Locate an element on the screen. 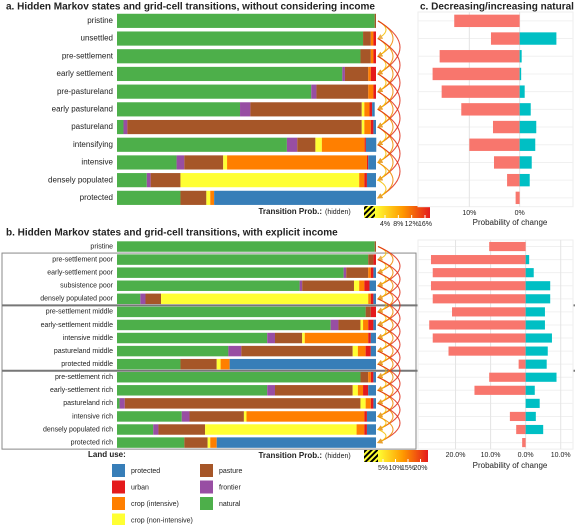  row-label: protected middle is located at coordinates (87, 364).